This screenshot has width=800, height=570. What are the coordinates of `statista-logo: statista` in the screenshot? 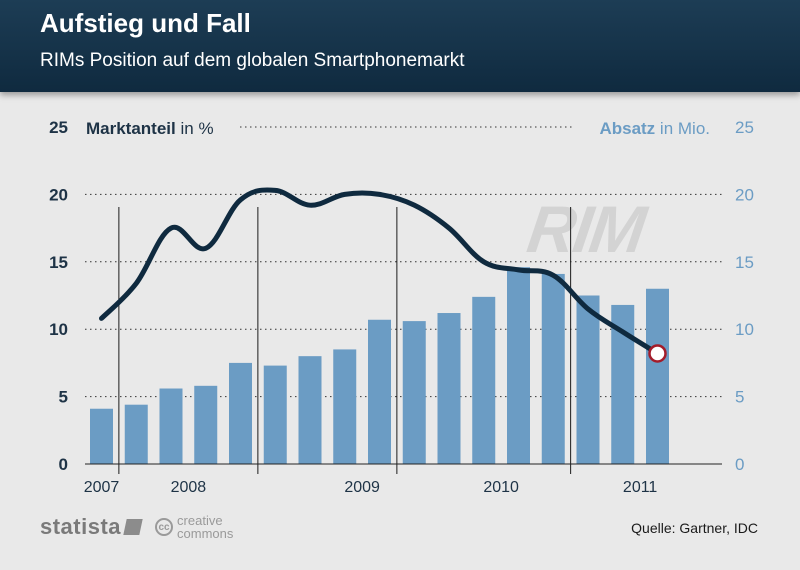 It's located at (91, 527).